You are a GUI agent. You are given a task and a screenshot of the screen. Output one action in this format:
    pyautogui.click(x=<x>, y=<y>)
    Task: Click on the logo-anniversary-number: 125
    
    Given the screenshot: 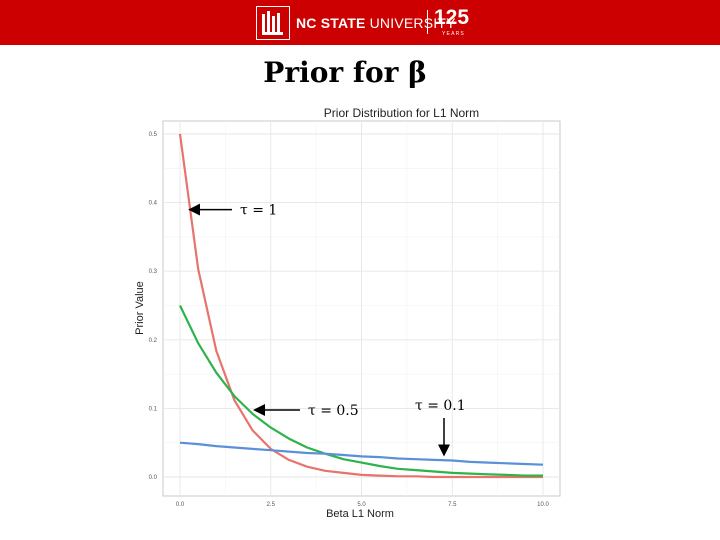 What is the action you would take?
    pyautogui.click(x=452, y=17)
    